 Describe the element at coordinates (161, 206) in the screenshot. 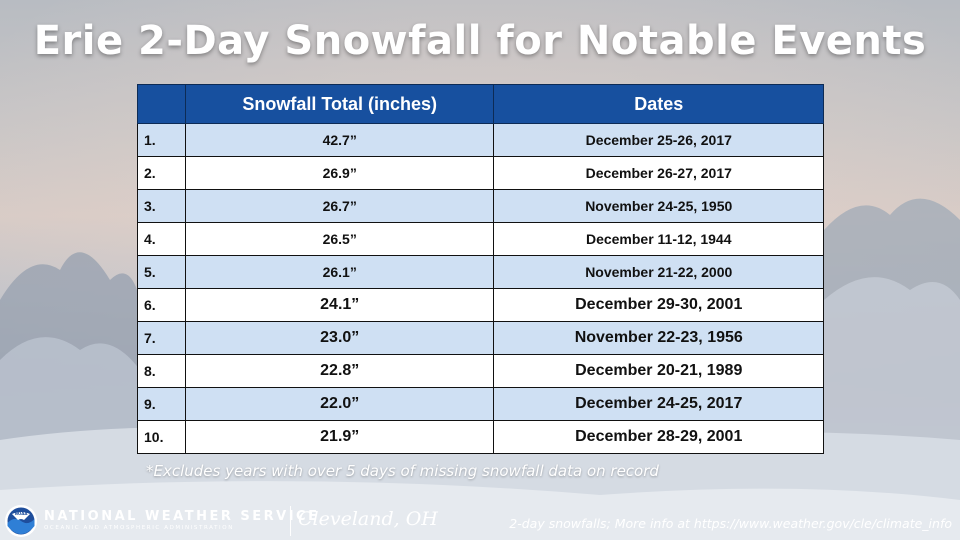

I see `rank-cell: 3.` at that location.